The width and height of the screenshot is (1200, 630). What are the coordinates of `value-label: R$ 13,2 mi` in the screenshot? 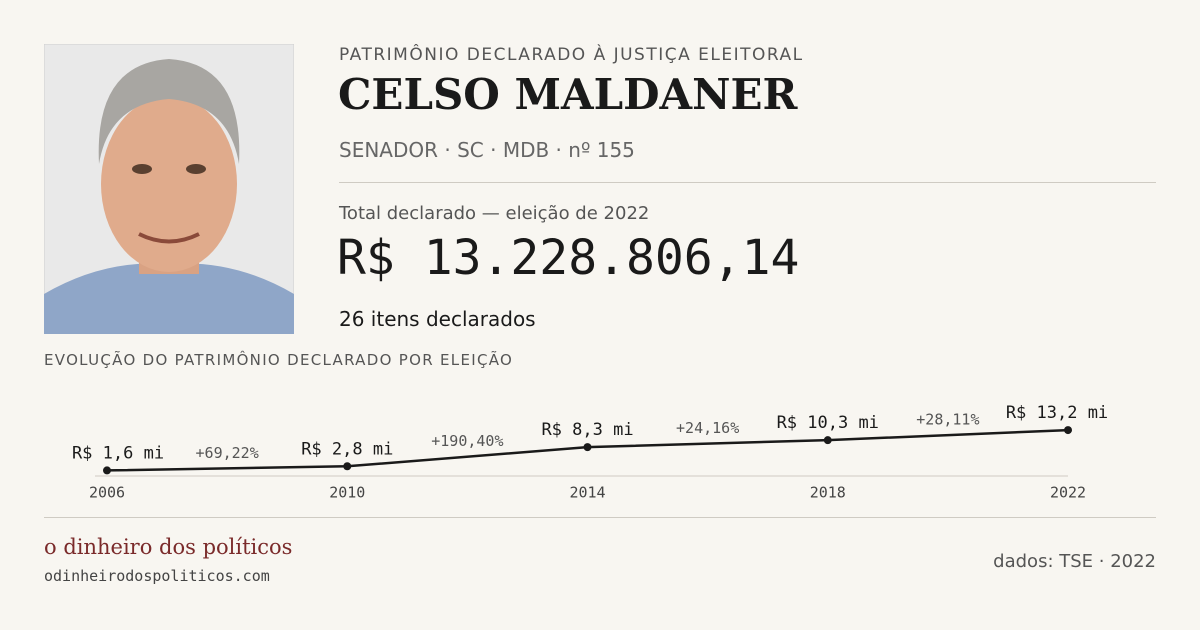 It's located at (1057, 413).